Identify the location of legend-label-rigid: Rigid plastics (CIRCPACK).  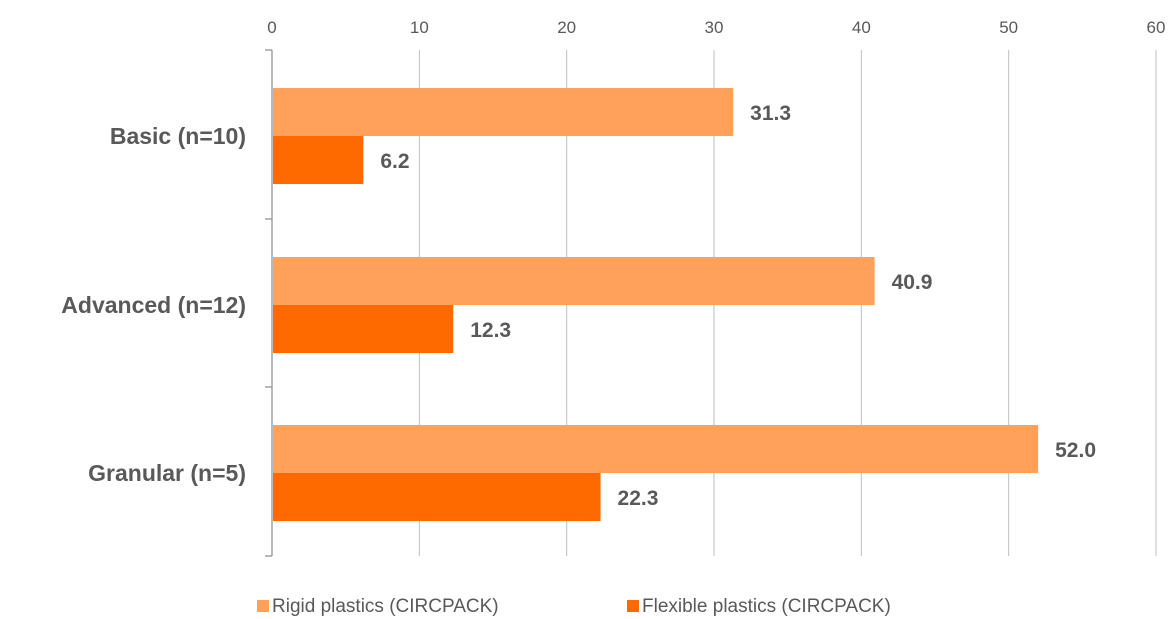
(385, 606).